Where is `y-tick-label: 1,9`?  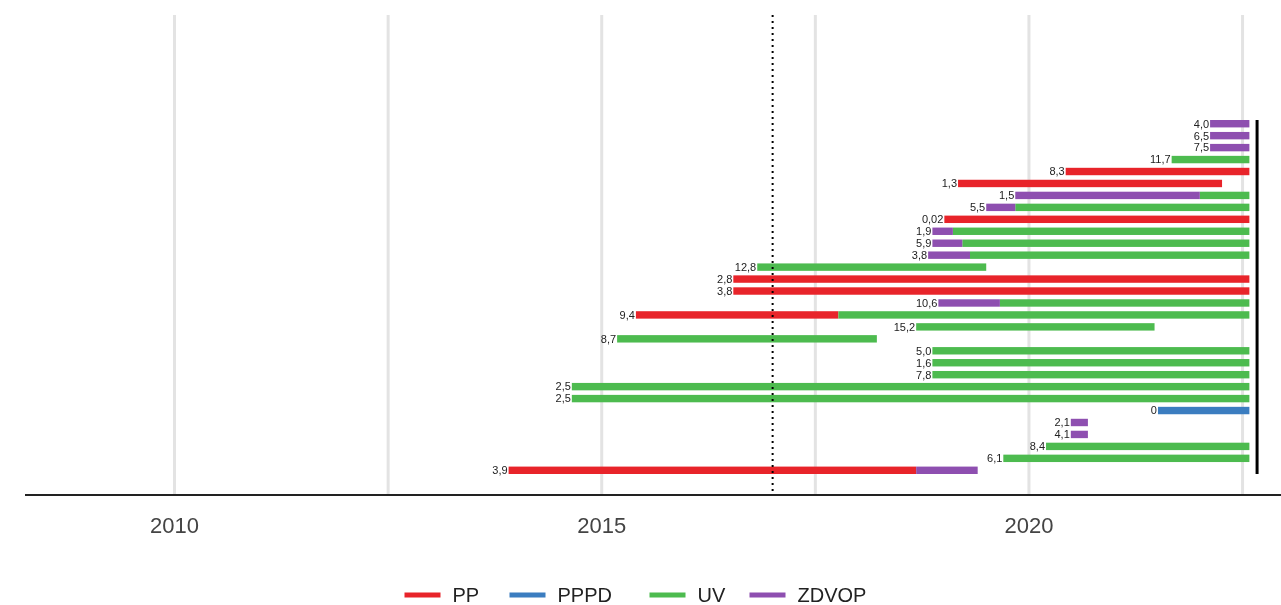 y-tick-label: 1,9 is located at coordinates (924, 231).